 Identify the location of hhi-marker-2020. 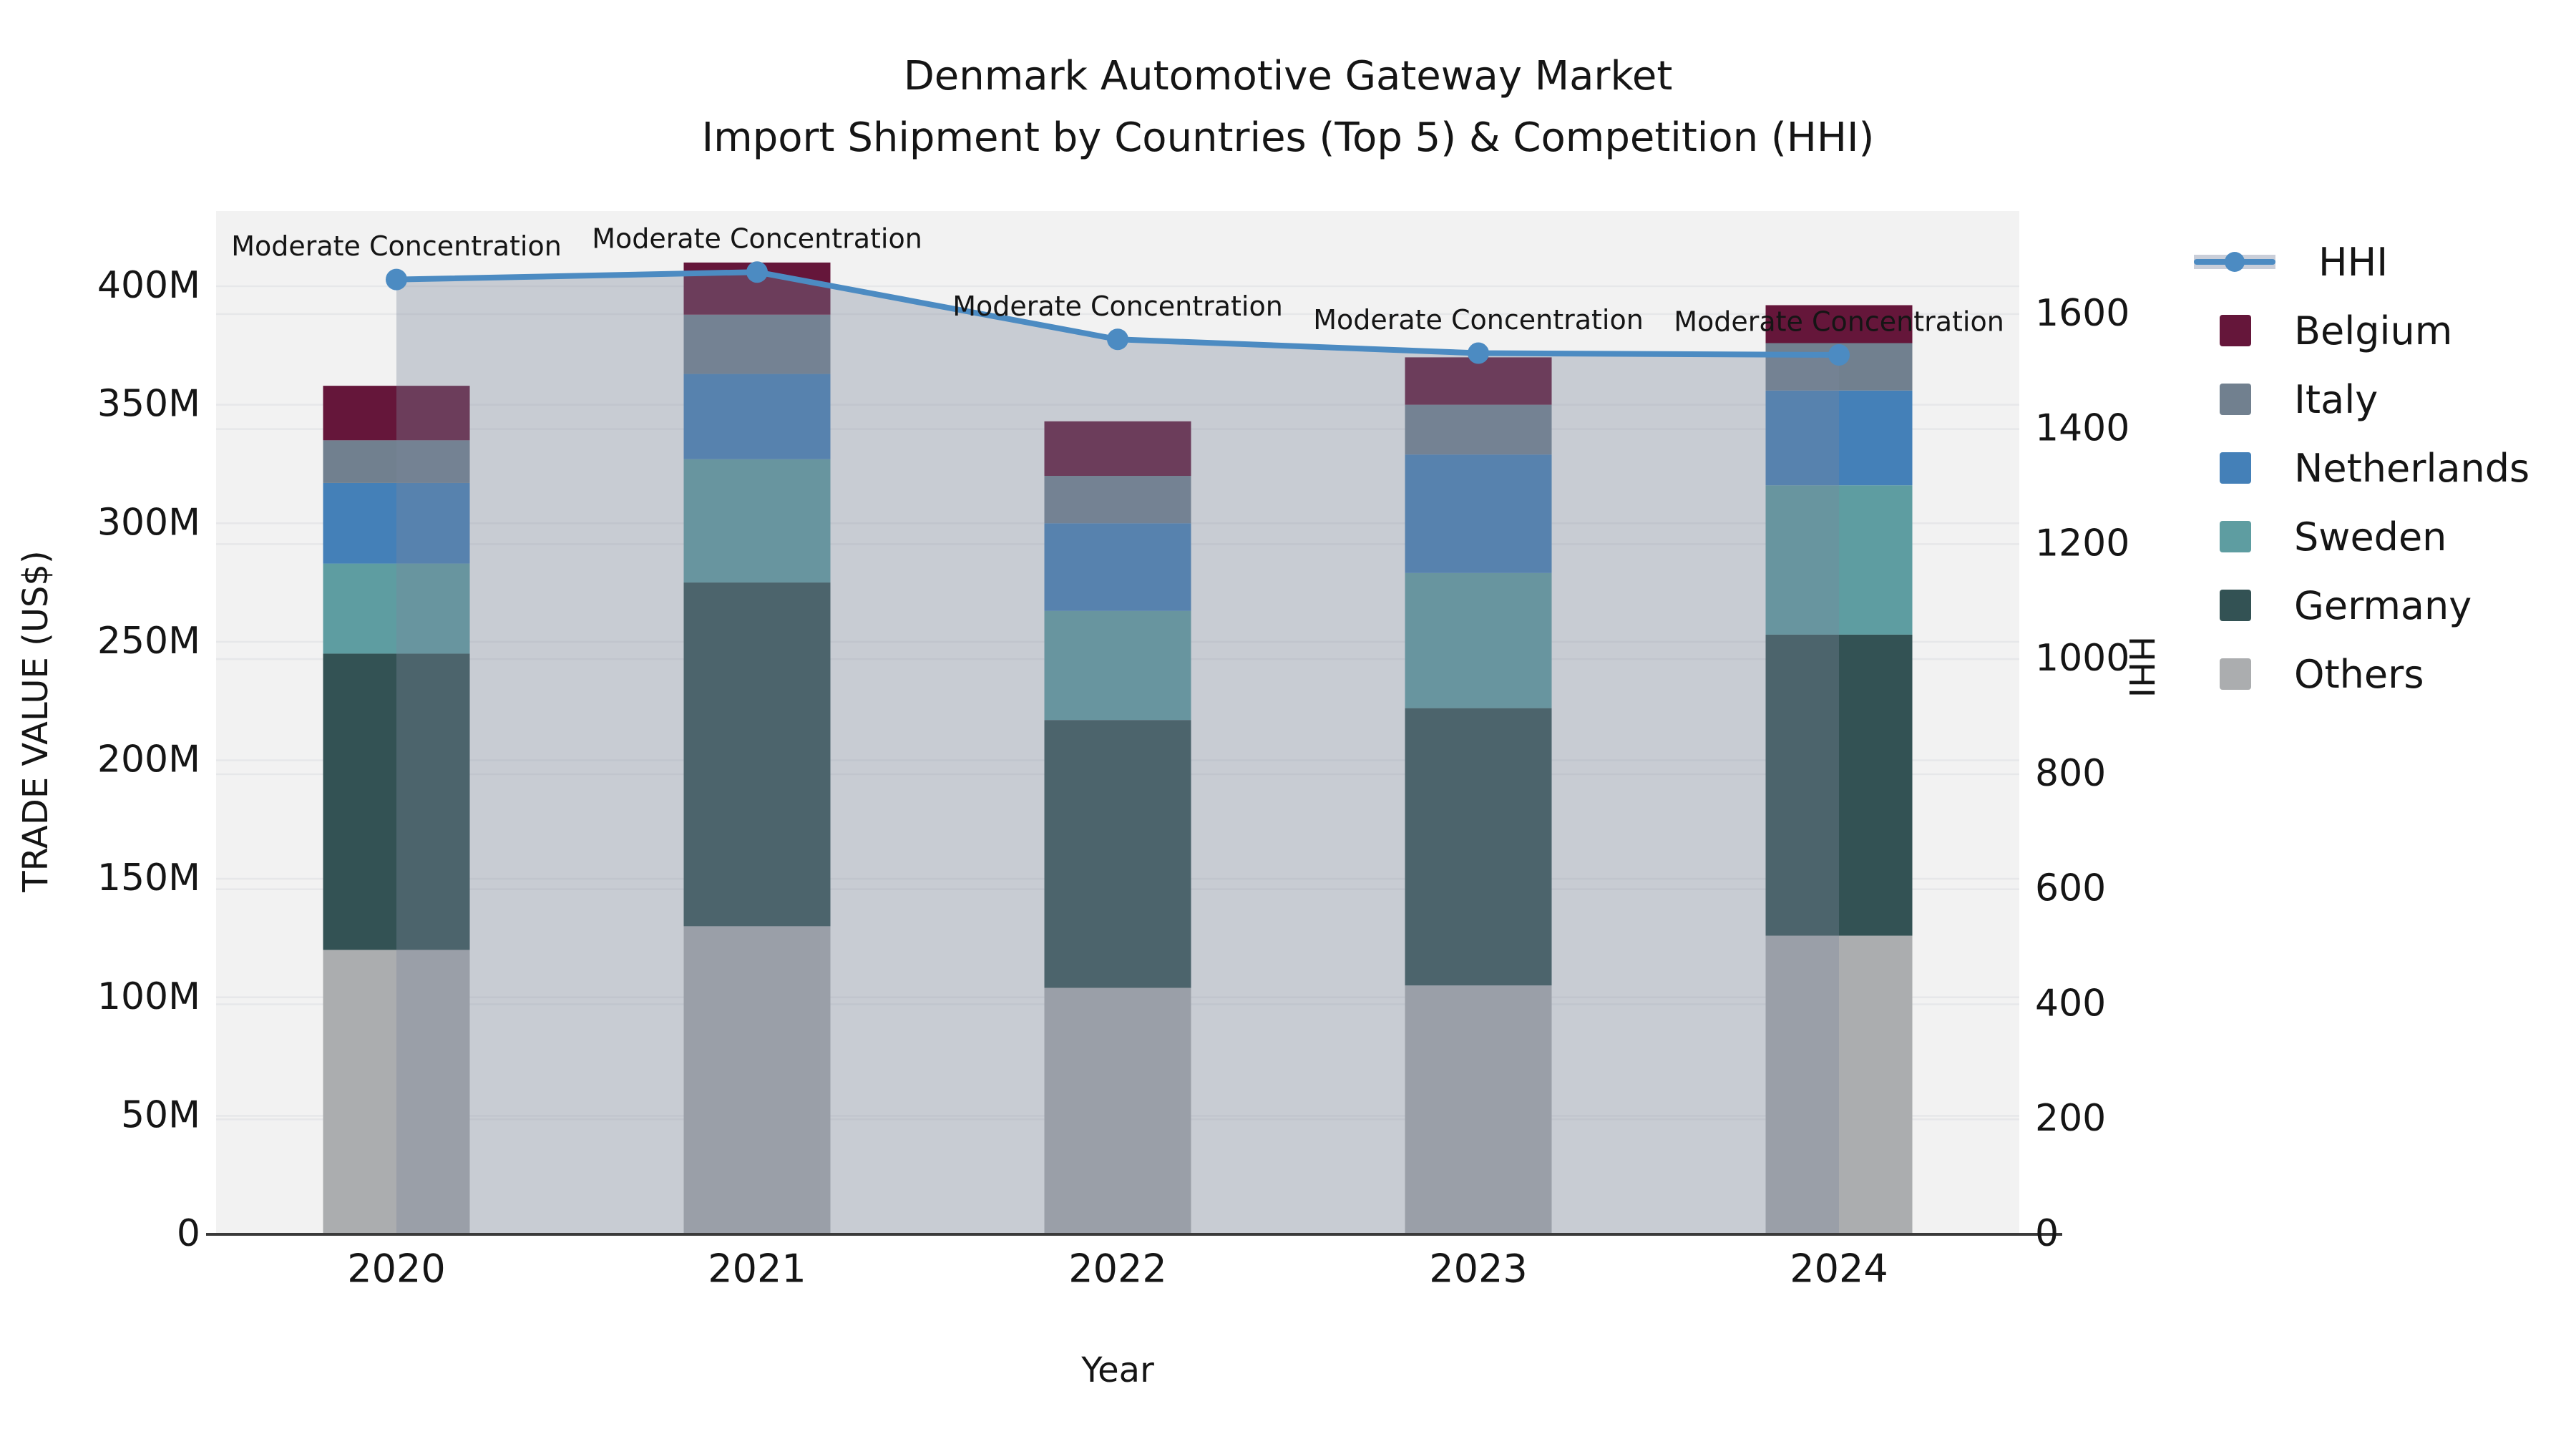
(396, 279).